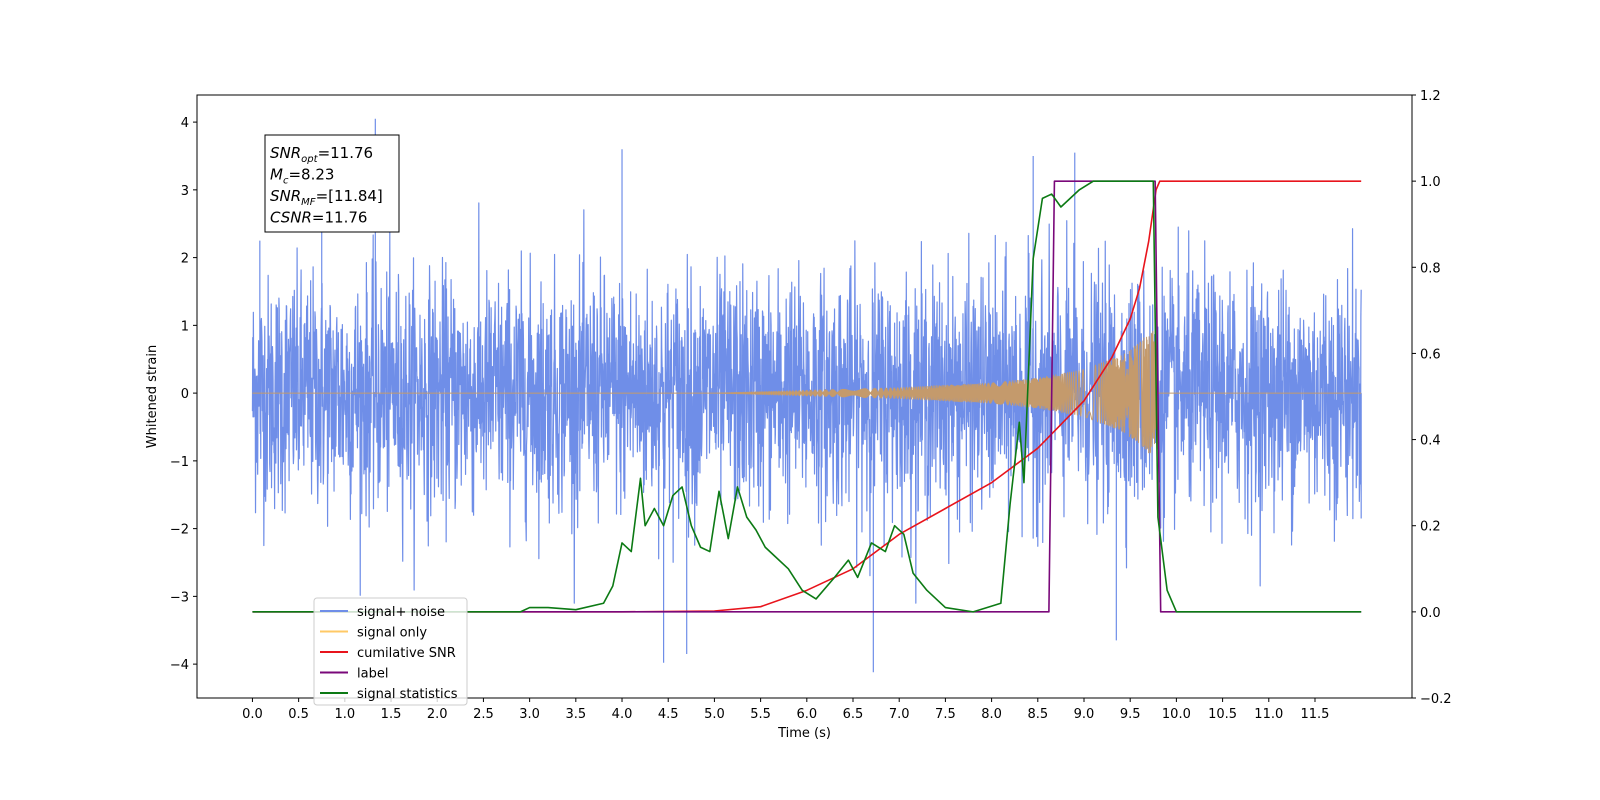 This screenshot has height=800, width=1600. I want to click on x-tick-label: 5.5, so click(760, 714).